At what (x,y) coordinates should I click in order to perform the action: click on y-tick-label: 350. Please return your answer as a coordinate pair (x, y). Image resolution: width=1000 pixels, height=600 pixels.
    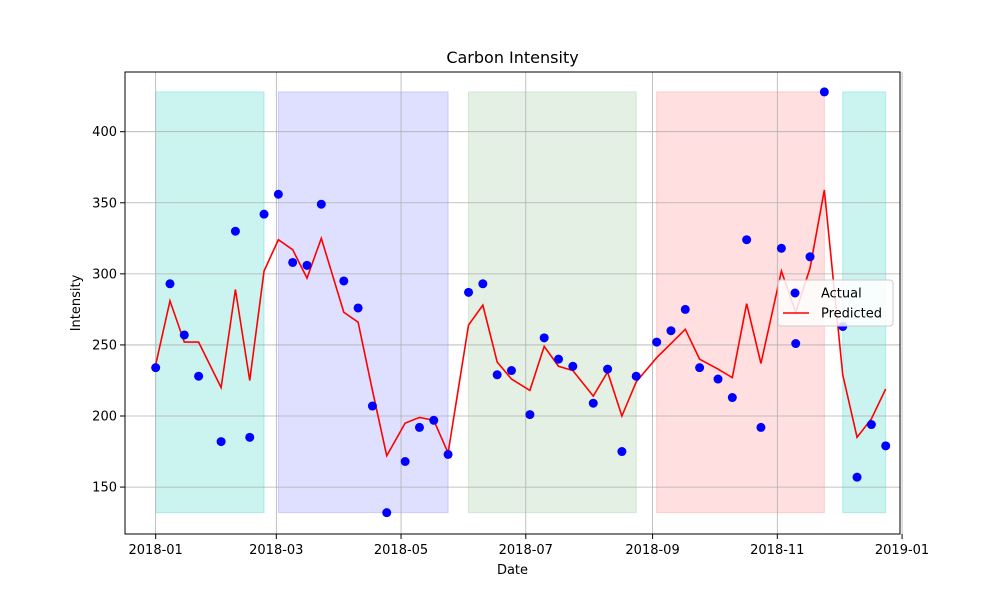
    Looking at the image, I should click on (104, 203).